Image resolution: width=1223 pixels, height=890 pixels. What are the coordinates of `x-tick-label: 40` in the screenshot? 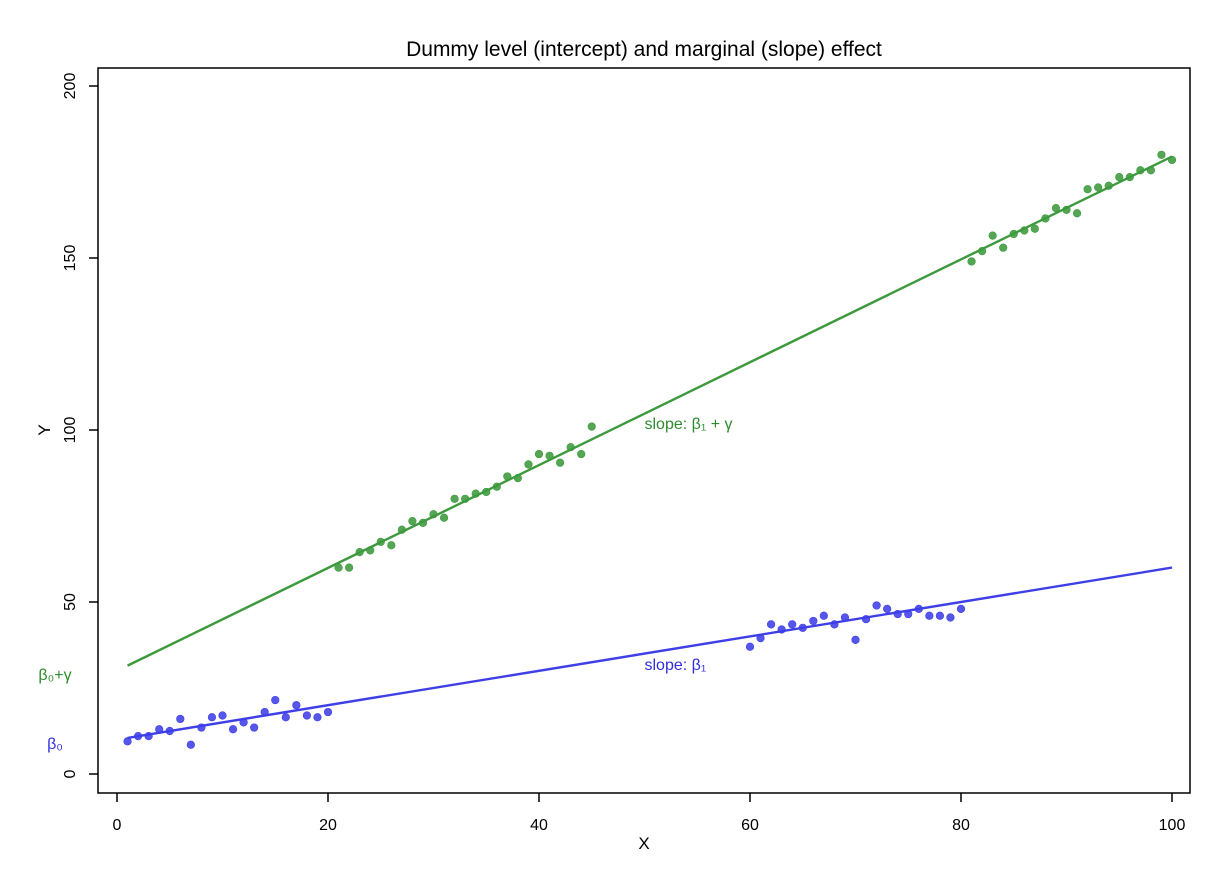 It's located at (539, 825).